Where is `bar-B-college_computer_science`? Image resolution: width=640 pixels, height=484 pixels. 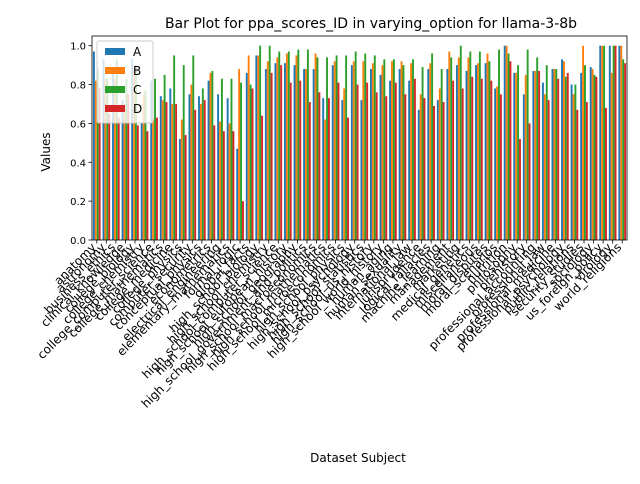 bar-B-college_computer_science is located at coordinates (153, 179).